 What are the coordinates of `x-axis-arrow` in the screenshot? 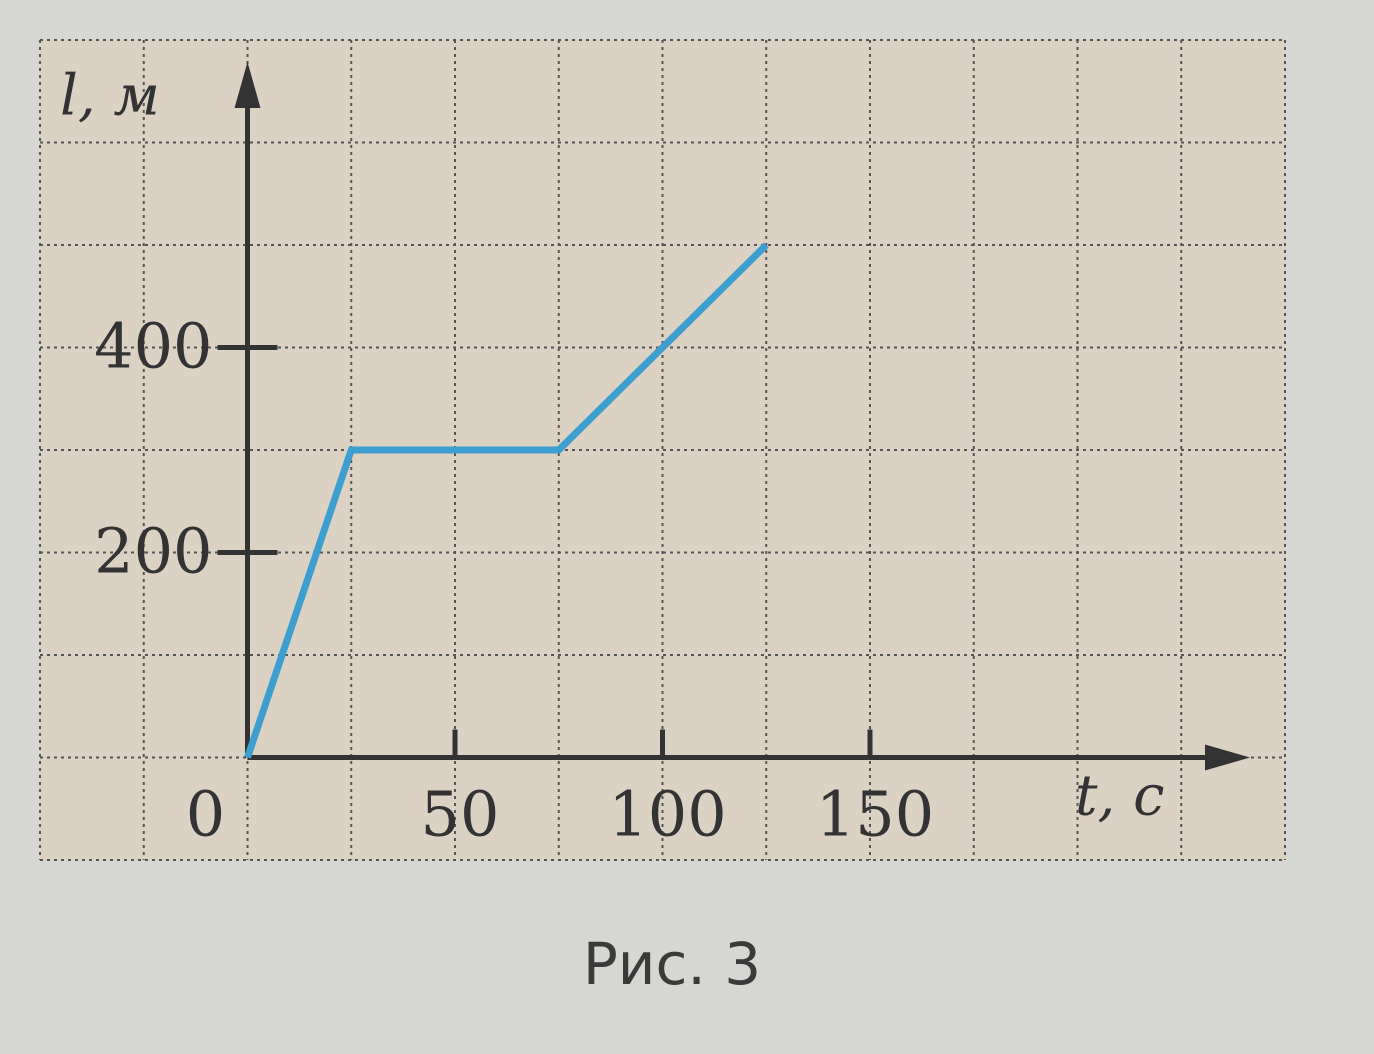 It's located at (1227, 757).